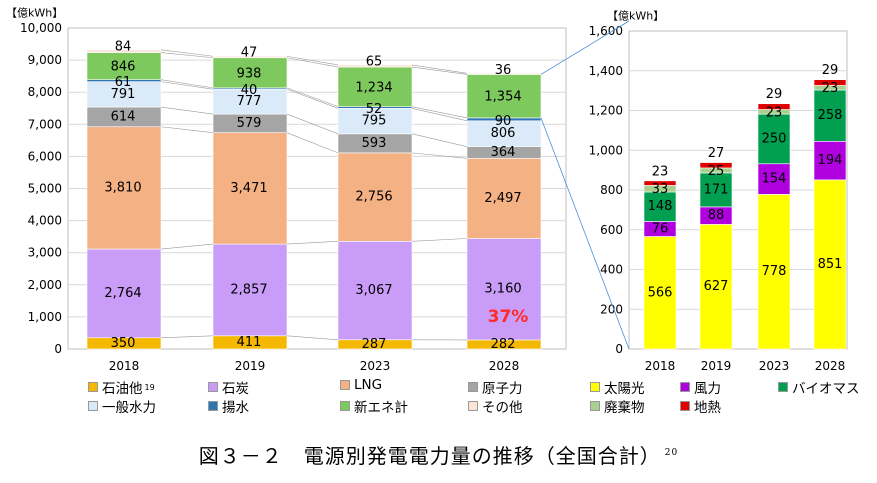 The height and width of the screenshot is (483, 877). I want to click on right-data-label: 27, so click(716, 153).